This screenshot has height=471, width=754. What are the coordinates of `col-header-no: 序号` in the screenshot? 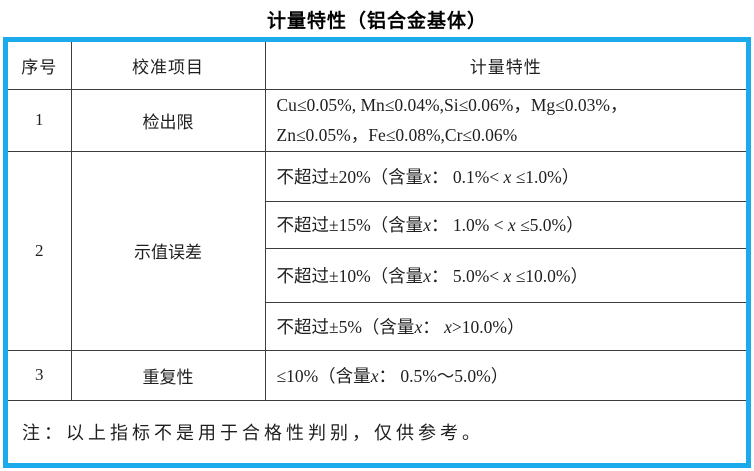 It's located at (40, 66).